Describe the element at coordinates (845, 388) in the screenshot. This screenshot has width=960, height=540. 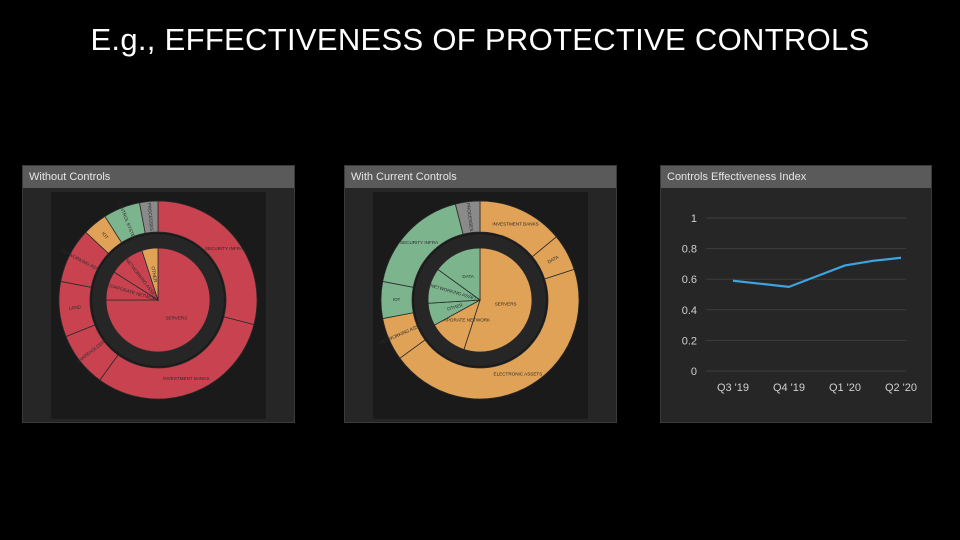
I see `x-tick-label: Q1 '20` at that location.